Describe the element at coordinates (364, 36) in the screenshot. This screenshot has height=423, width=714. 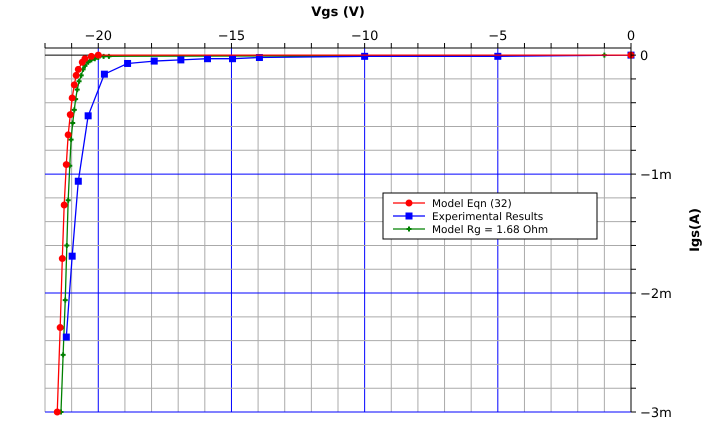
I see `x-tick-label: −10` at that location.